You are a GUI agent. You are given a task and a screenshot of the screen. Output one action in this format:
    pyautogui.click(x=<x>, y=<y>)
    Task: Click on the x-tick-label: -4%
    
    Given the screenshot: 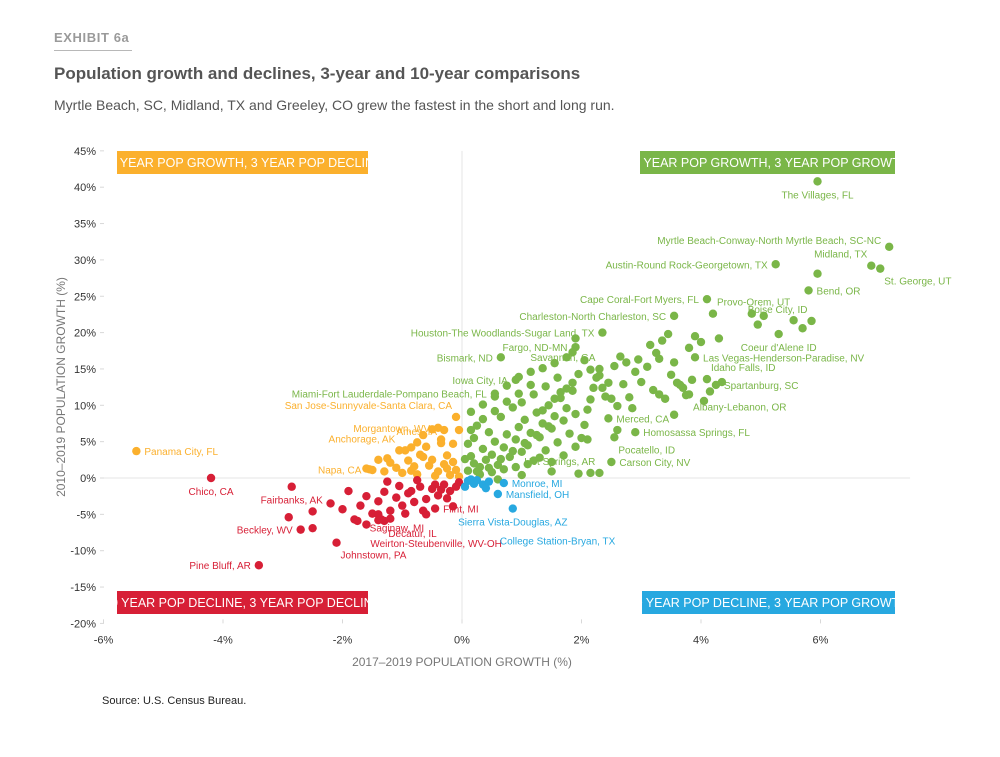 What is the action you would take?
    pyautogui.click(x=223, y=640)
    